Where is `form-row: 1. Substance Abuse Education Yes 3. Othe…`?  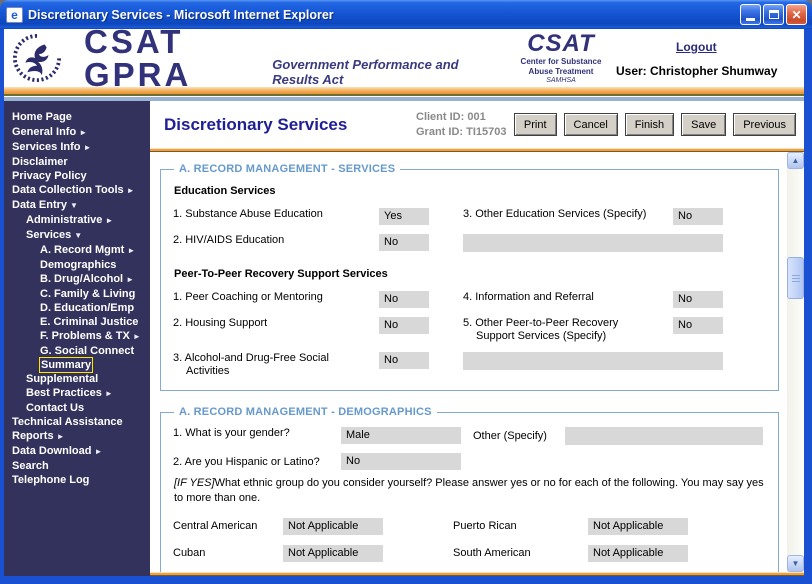
form-row: 1. Substance Abuse Education Yes 3. Othe… is located at coordinates (469, 216).